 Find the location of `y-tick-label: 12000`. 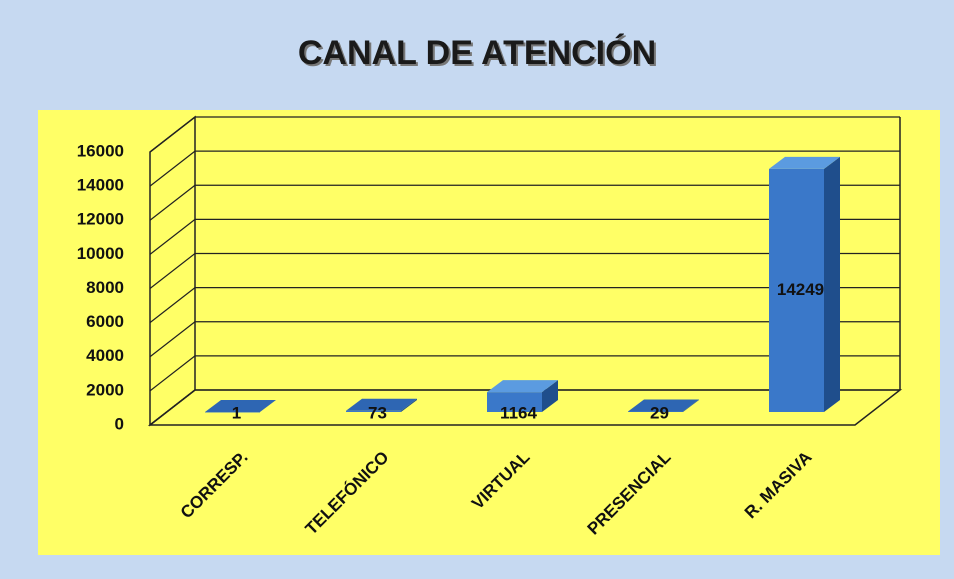

y-tick-label: 12000 is located at coordinates (100, 219).